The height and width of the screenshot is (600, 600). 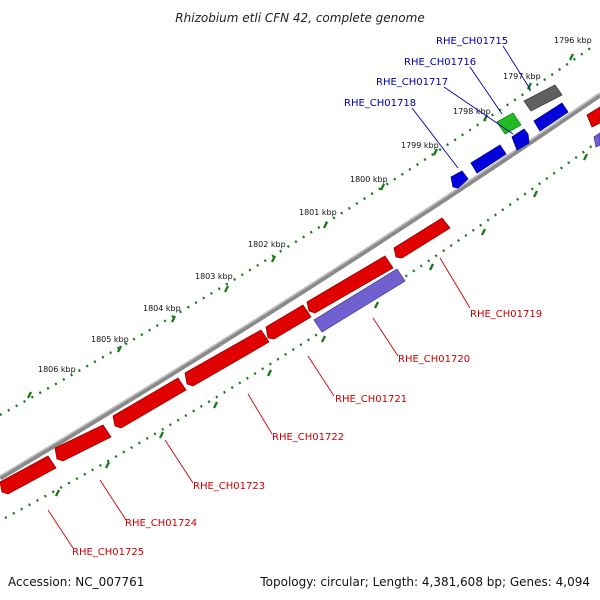 I want to click on gene-rhe-ch01721, so click(x=288, y=322).